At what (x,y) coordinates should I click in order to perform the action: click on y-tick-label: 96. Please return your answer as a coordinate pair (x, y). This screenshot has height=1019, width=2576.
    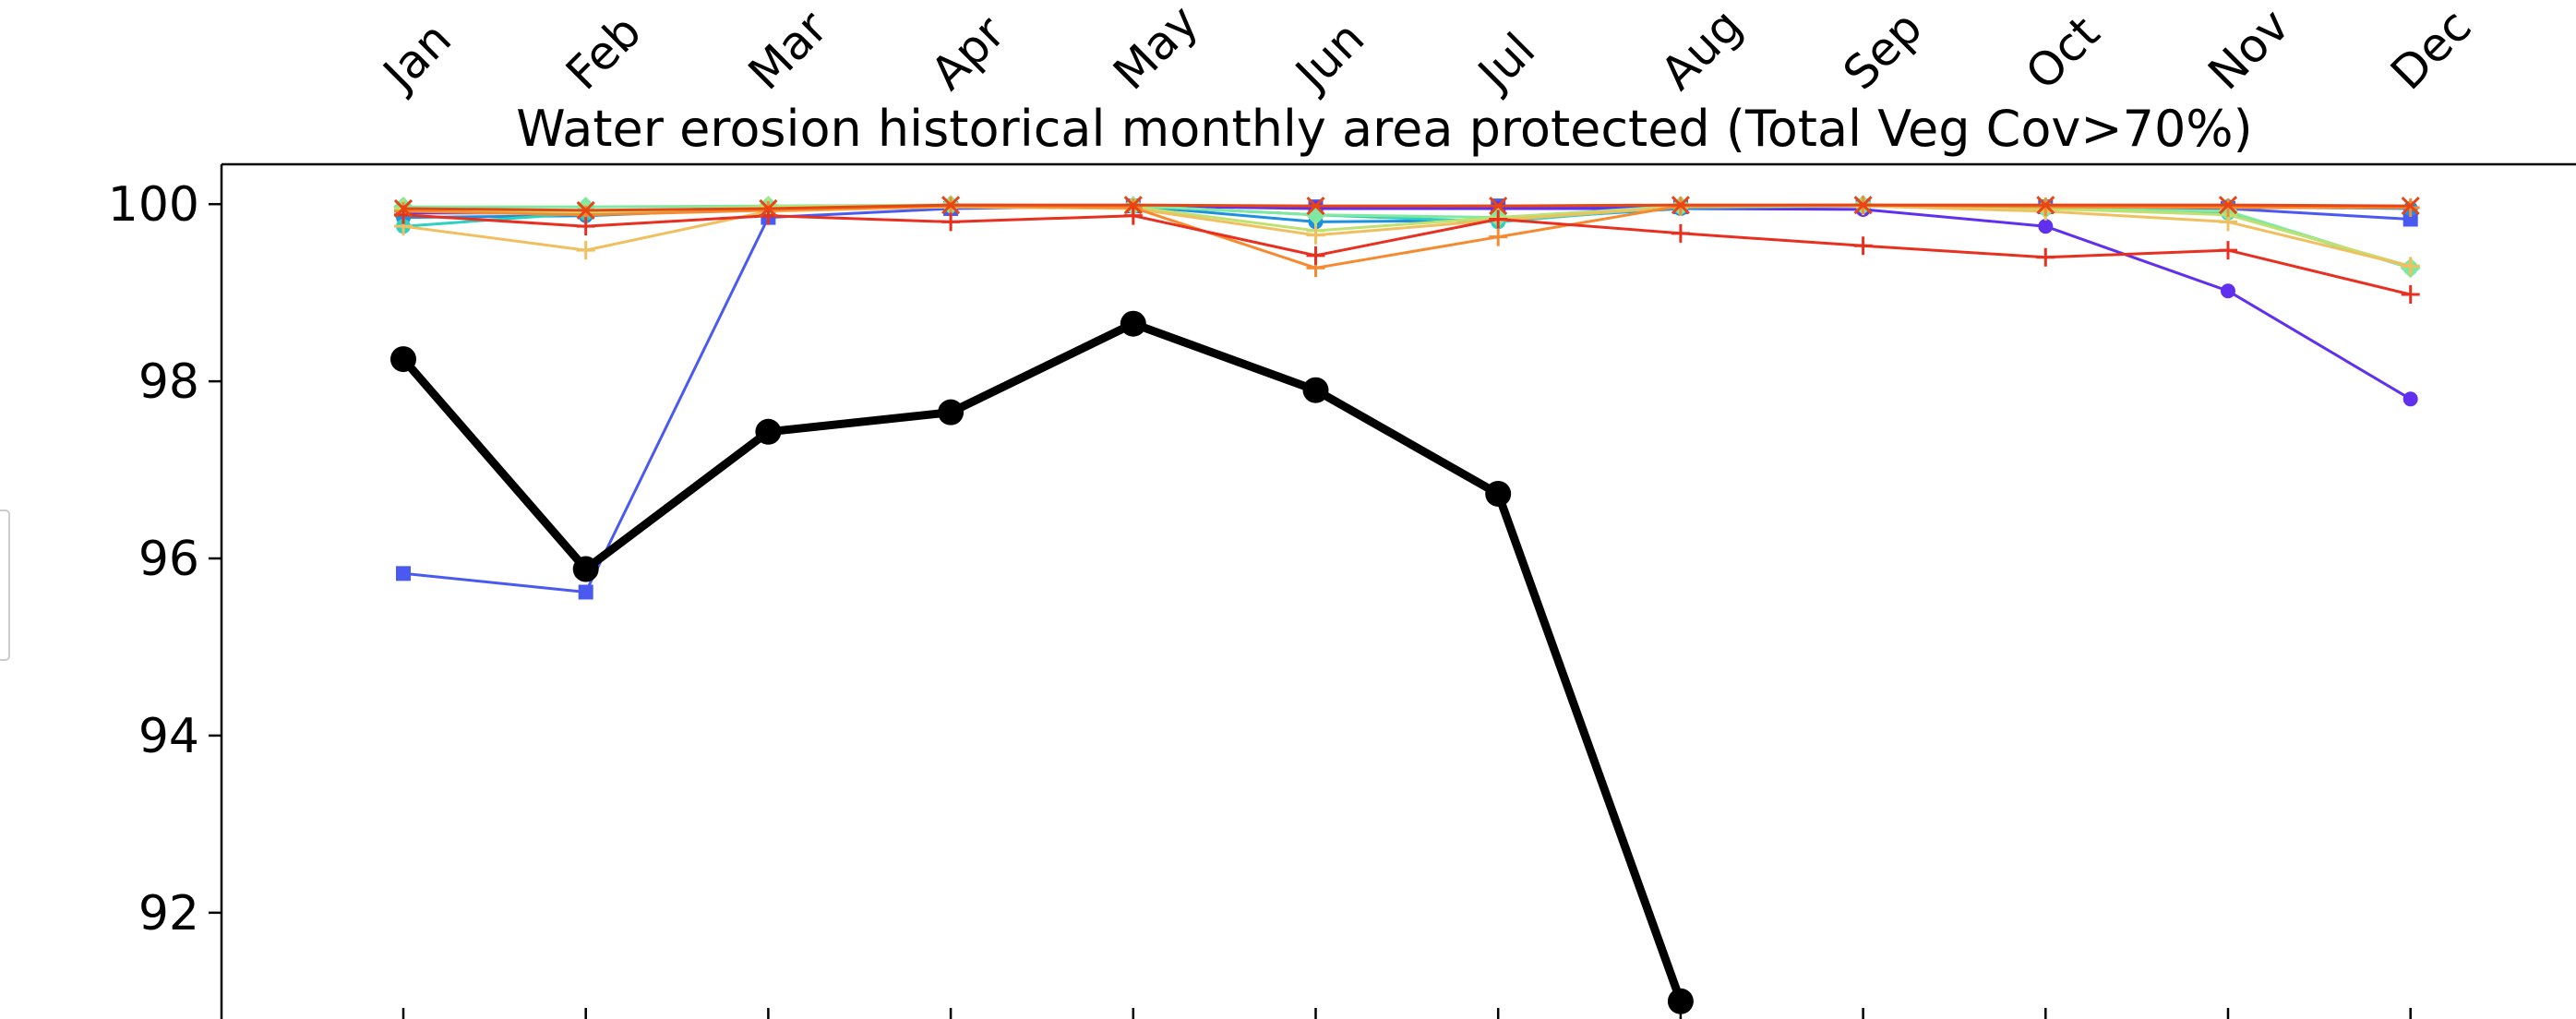
    Looking at the image, I should click on (169, 559).